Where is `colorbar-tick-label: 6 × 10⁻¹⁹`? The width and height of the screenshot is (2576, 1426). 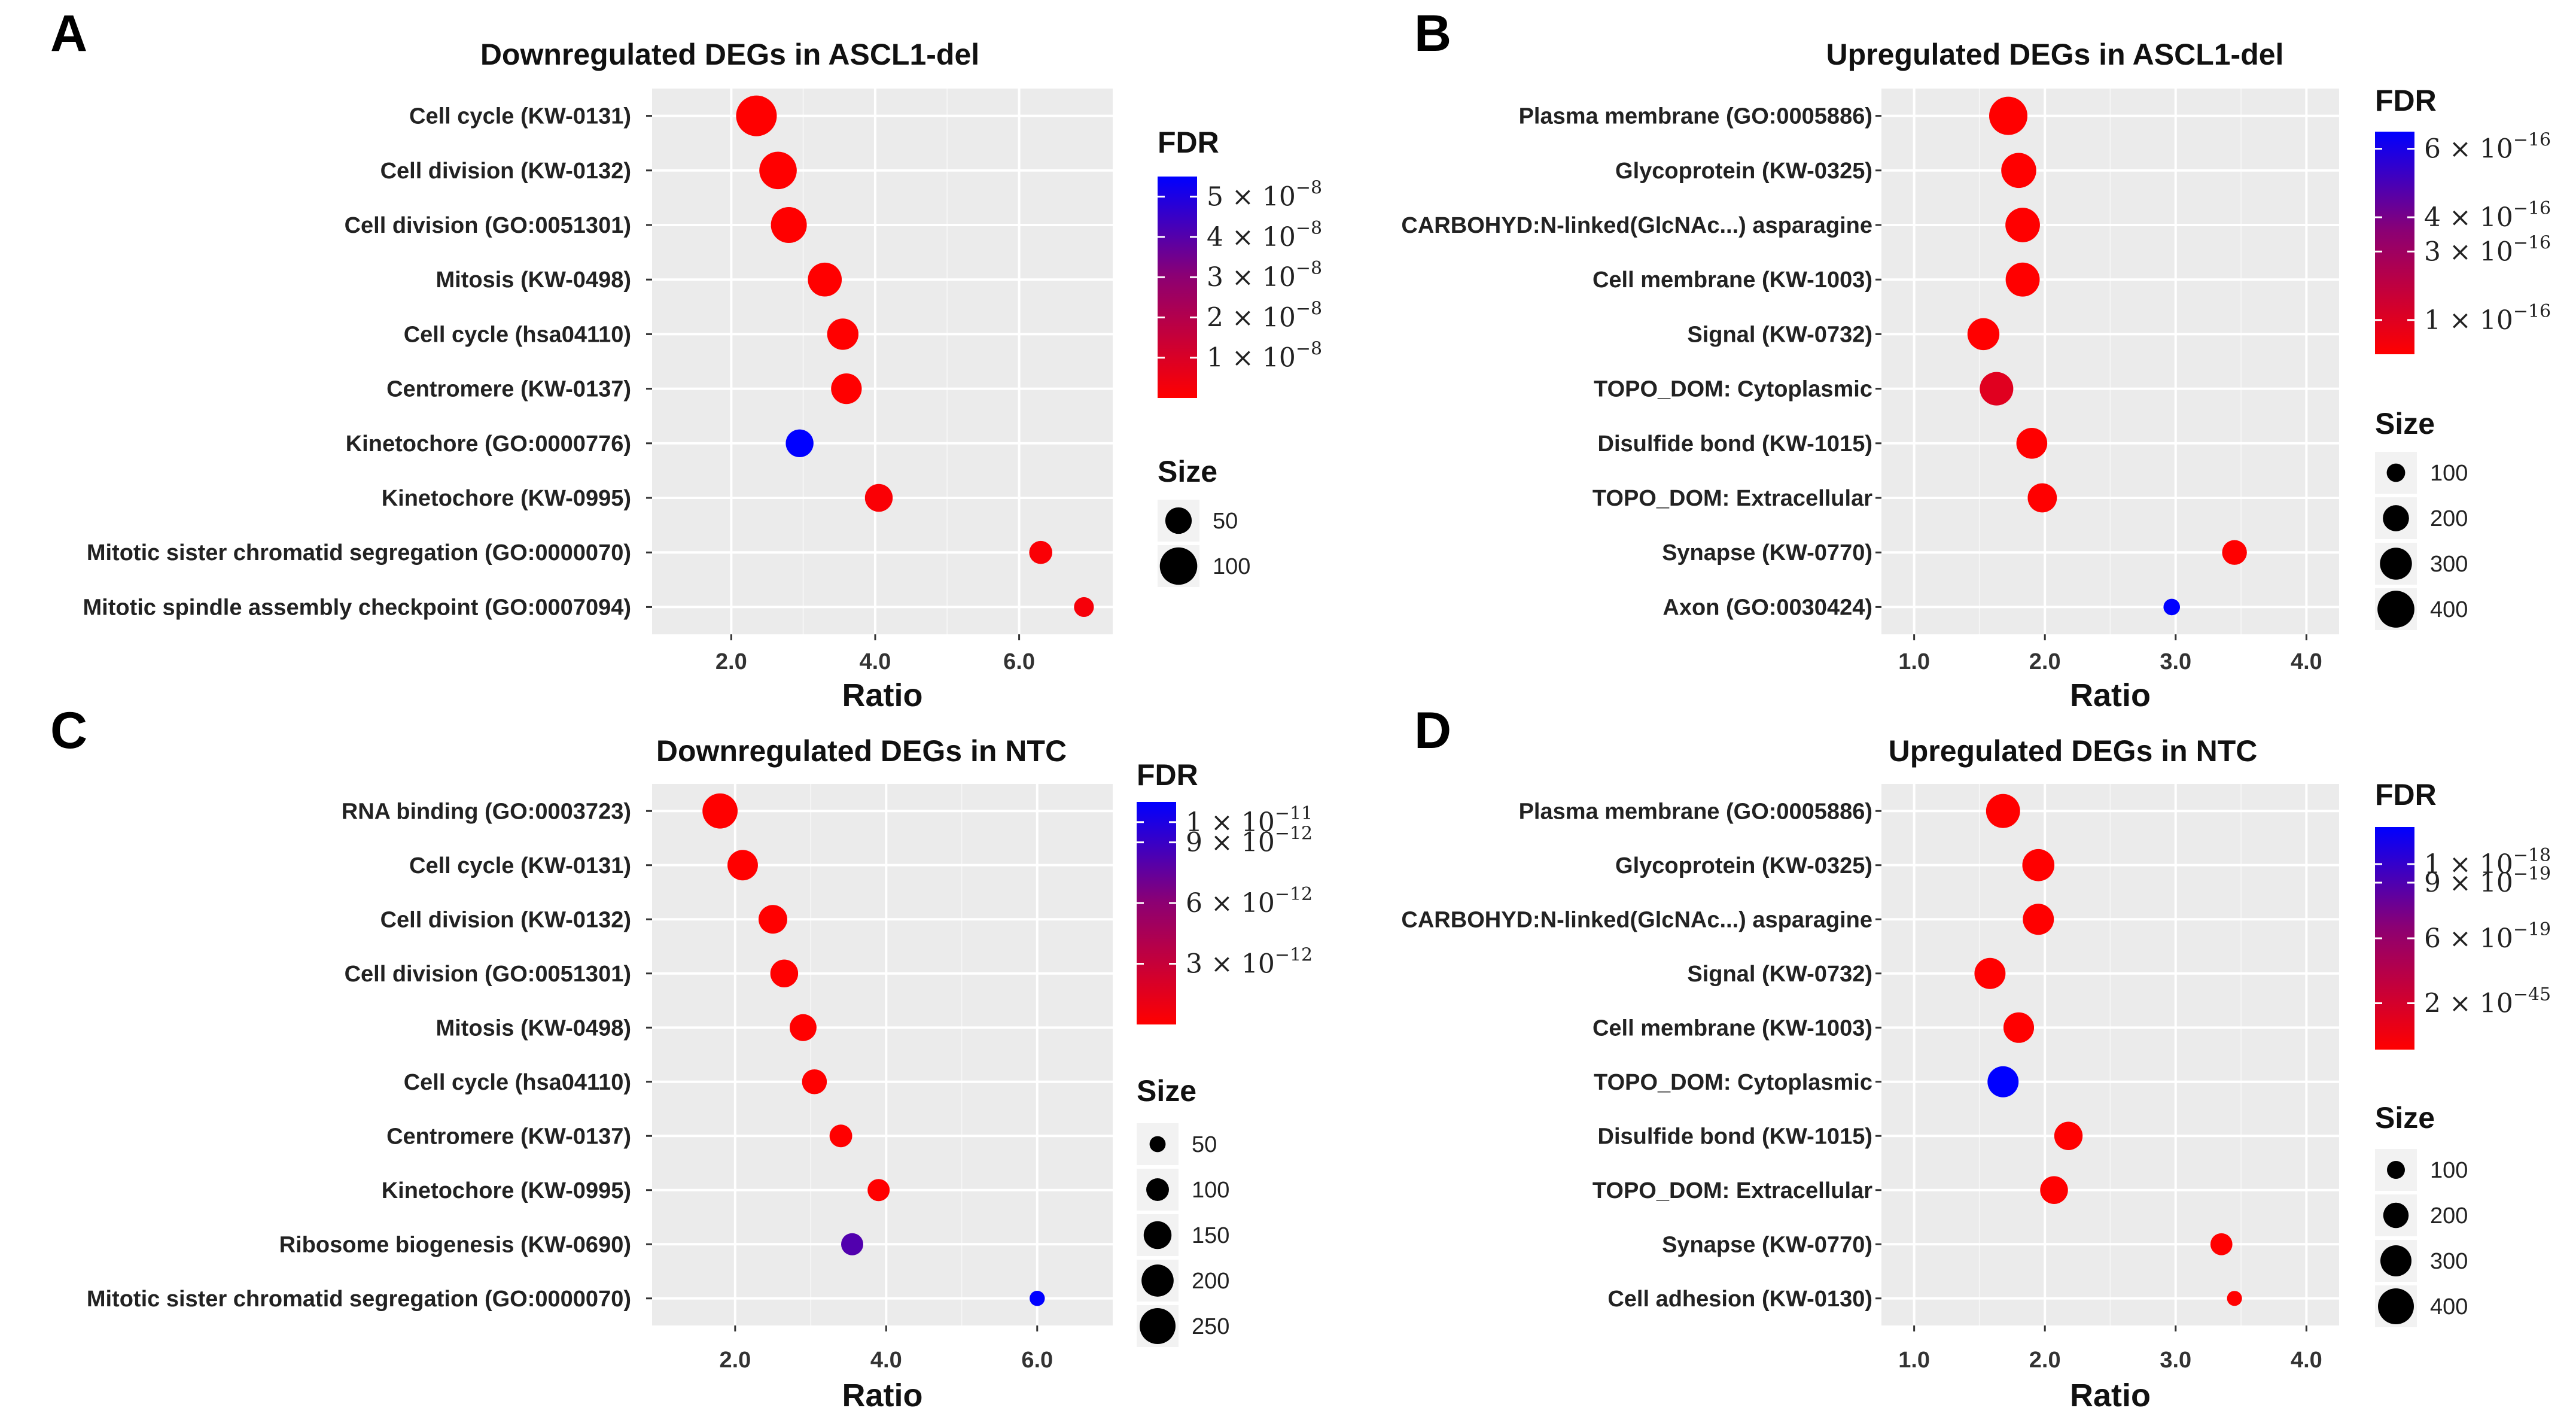 colorbar-tick-label: 6 × 10⁻¹⁹ is located at coordinates (2487, 936).